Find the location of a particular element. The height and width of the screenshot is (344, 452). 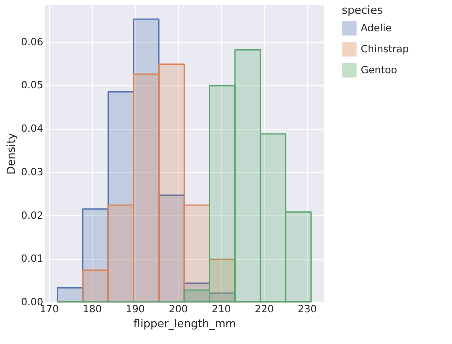

x-tick-label: 180 is located at coordinates (92, 310).